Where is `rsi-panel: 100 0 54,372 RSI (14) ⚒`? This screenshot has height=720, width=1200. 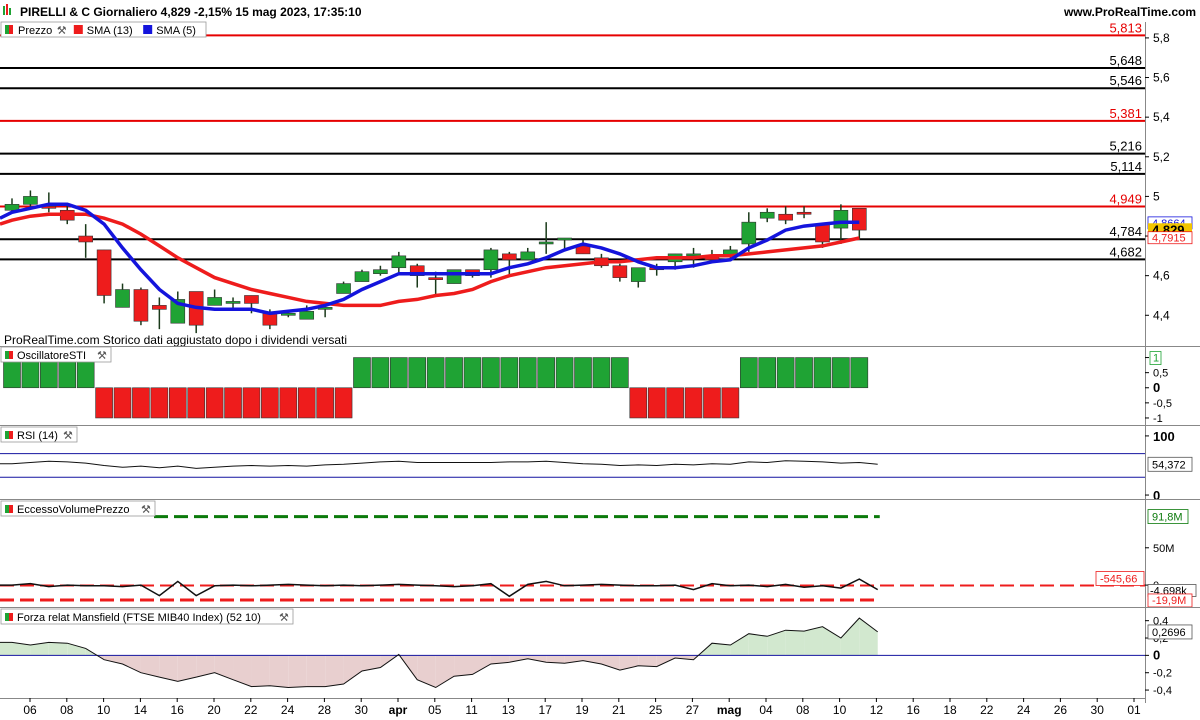 rsi-panel: 100 0 54,372 RSI (14) ⚒ is located at coordinates (596, 464).